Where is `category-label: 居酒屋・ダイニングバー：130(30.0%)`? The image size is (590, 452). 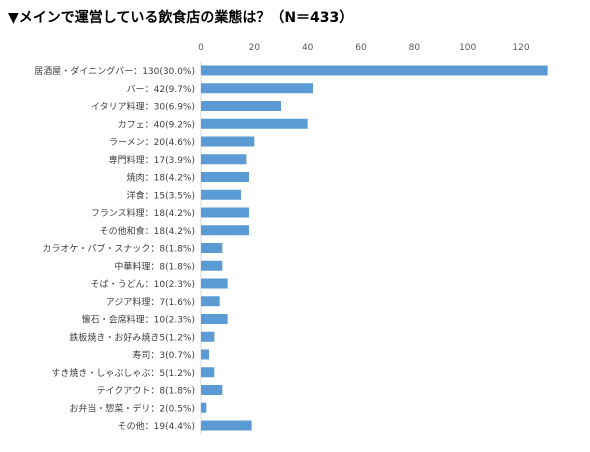 category-label: 居酒屋・ダイニングバー：130(30.0%) is located at coordinates (114, 71).